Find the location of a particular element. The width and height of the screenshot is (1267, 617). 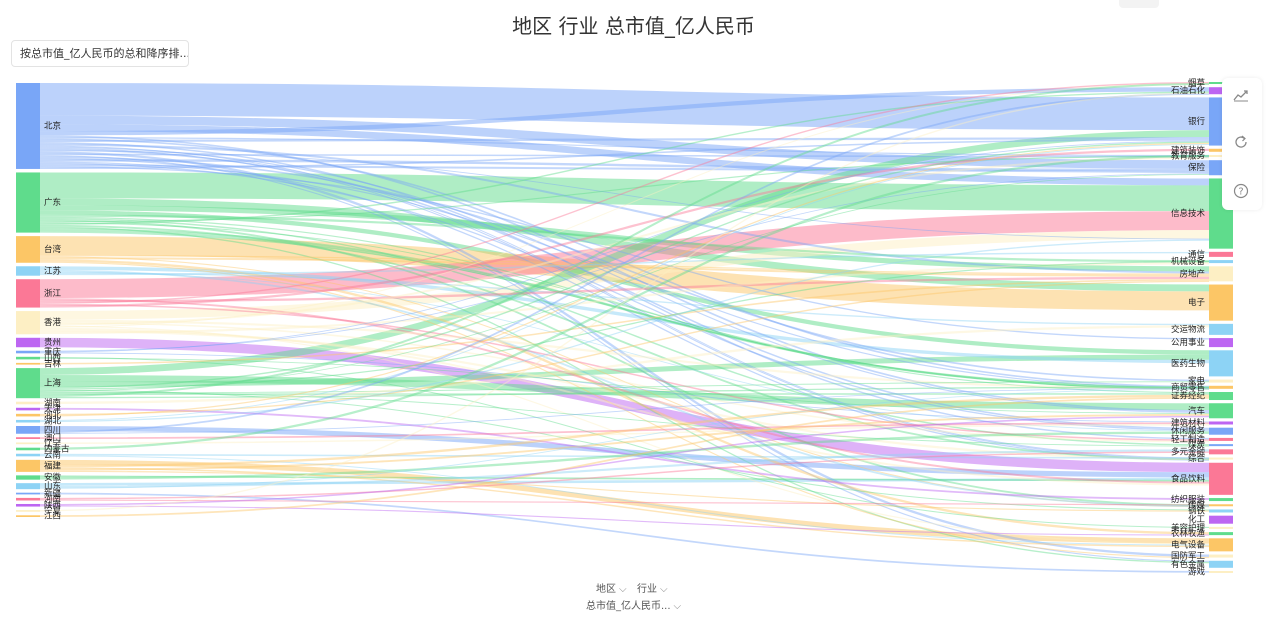

region-field-selector: 地区 ⌵ is located at coordinates (611, 587).